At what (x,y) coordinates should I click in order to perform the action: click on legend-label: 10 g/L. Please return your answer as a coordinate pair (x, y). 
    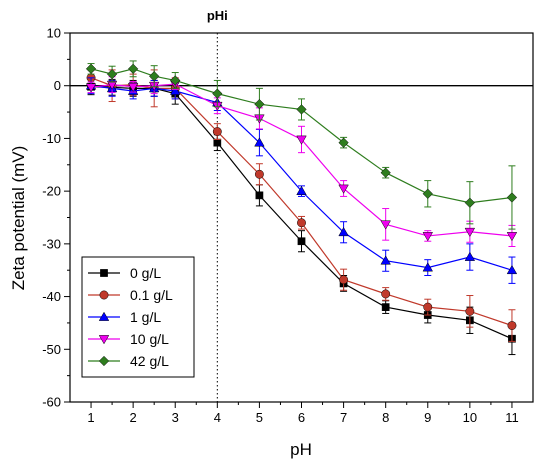
    Looking at the image, I should click on (149, 339).